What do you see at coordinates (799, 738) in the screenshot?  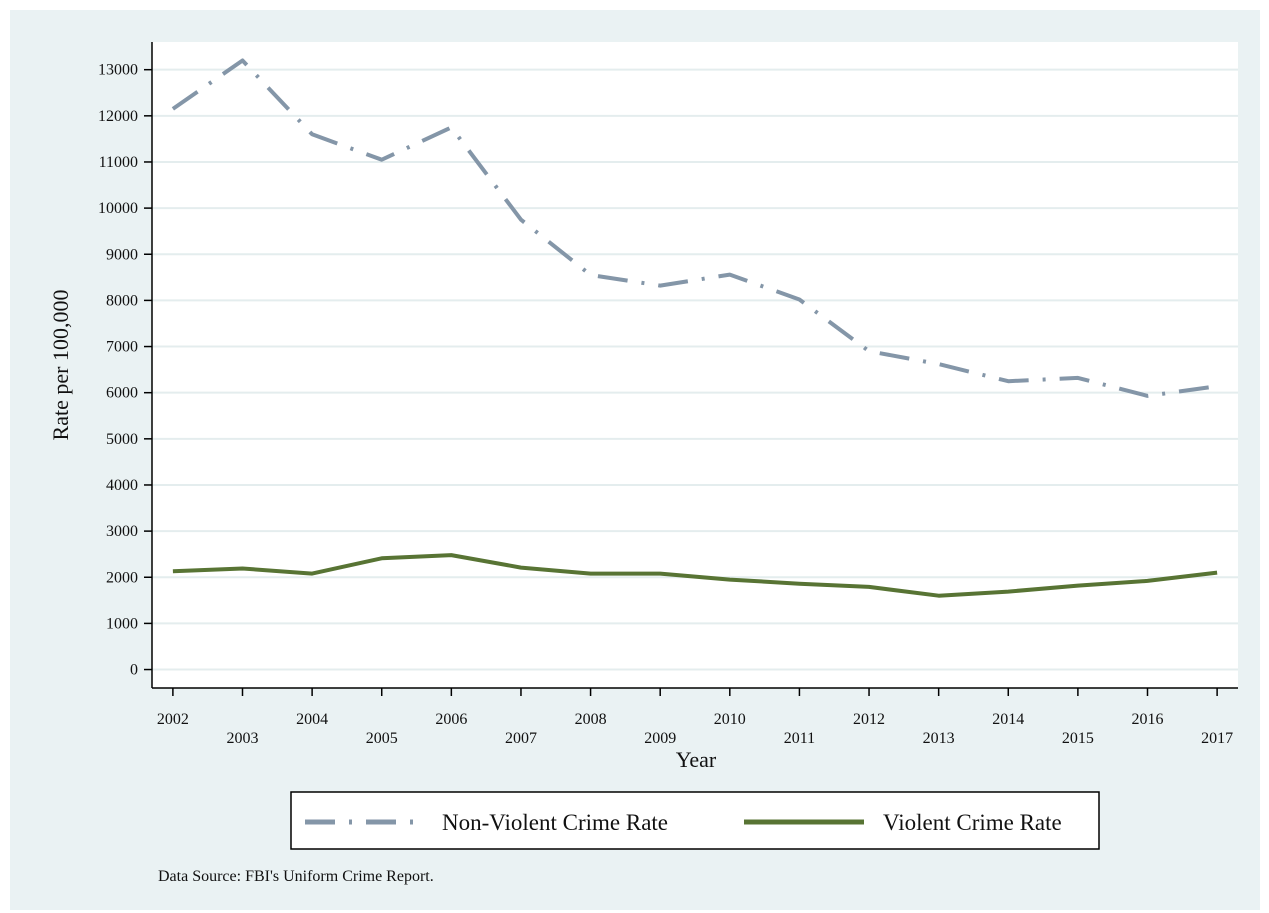 I see `x-tick-label: 2011` at bounding box center [799, 738].